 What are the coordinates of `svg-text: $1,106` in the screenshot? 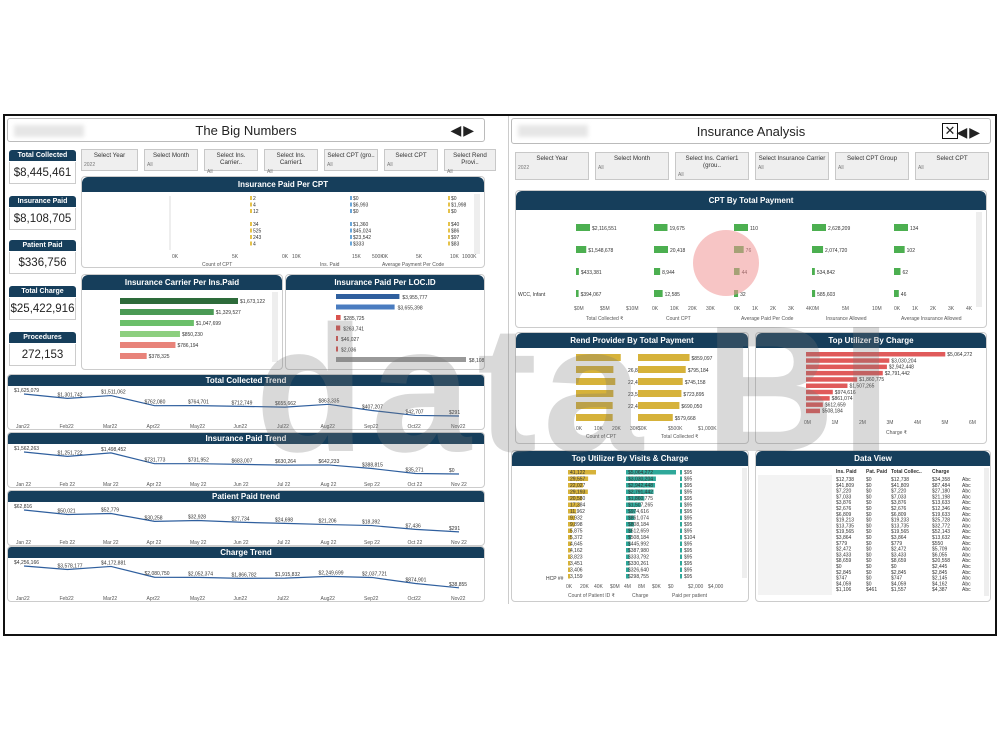 It's located at (844, 590).